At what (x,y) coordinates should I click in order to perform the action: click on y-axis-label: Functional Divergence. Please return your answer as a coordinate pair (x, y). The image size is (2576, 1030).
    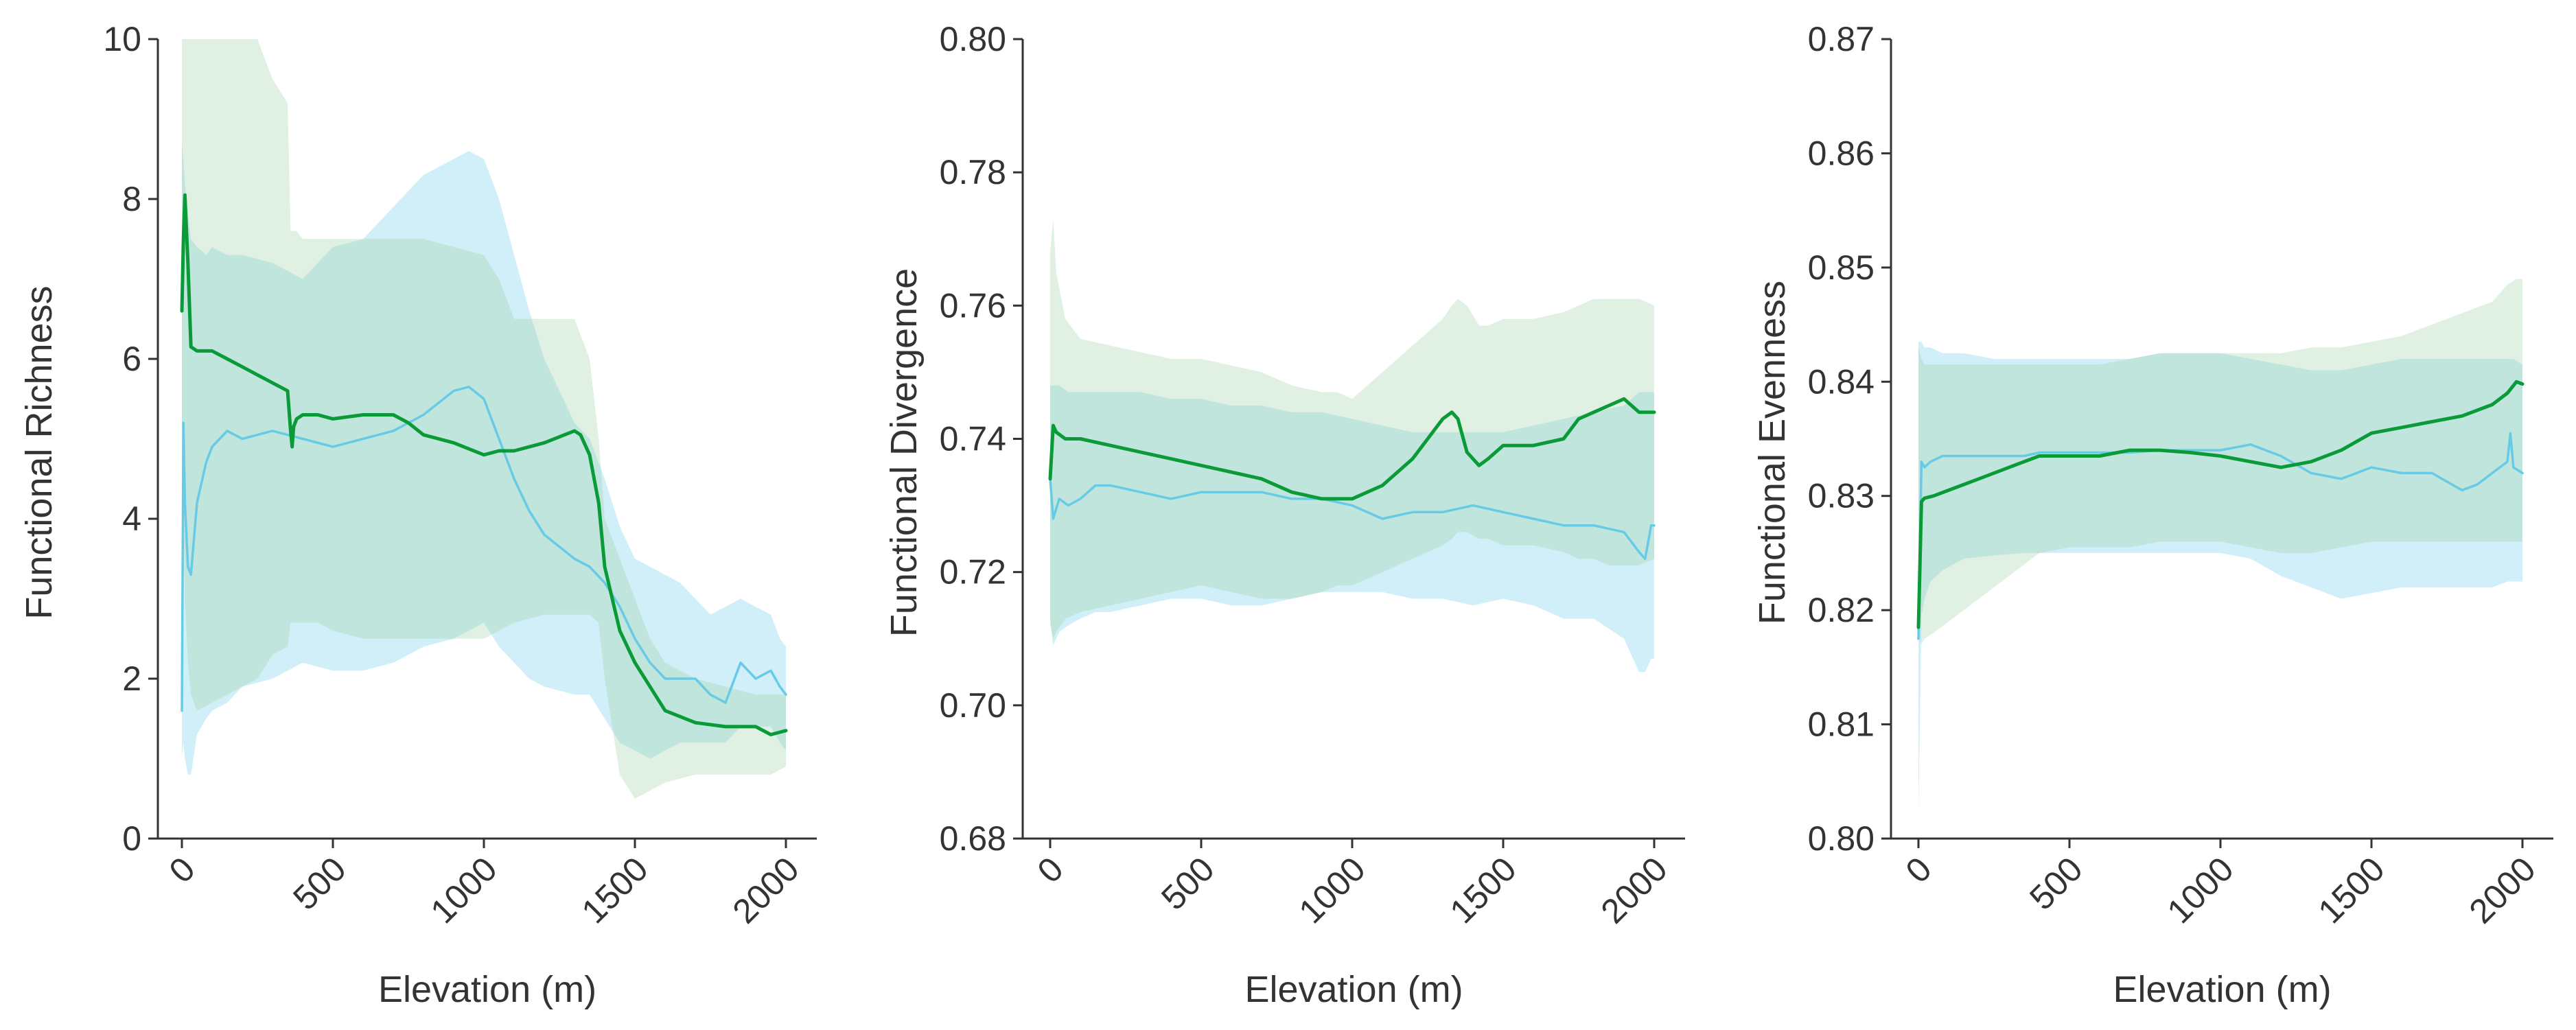
    Looking at the image, I should click on (904, 453).